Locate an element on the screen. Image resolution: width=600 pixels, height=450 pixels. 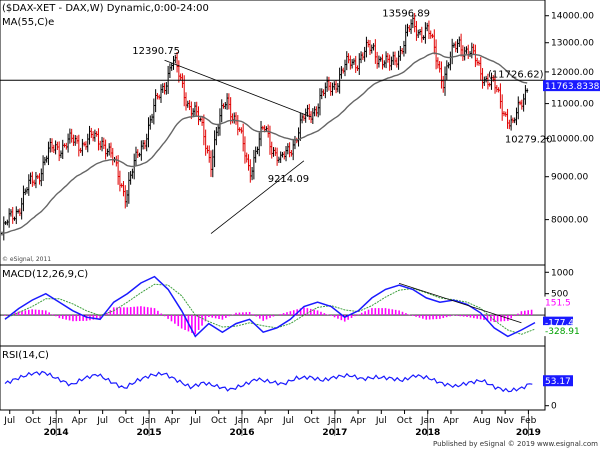
price-chart-title: ($DAX-XET - DAX,W) Dynamic,0:00-24:00 is located at coordinates (105, 8).